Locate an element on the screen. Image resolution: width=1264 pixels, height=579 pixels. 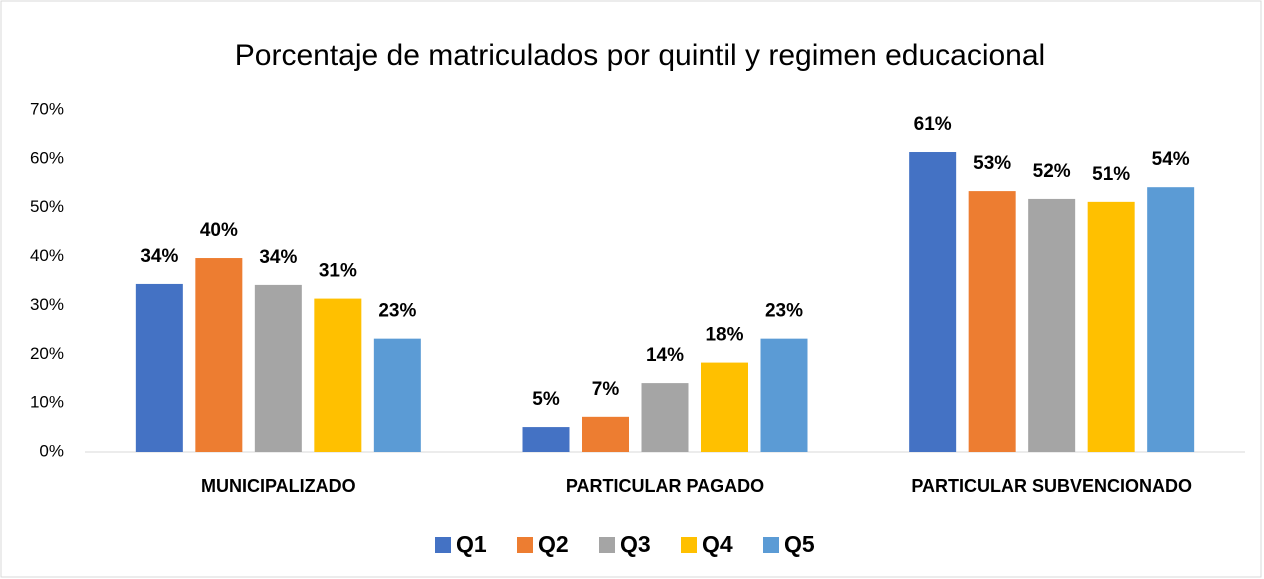
value-label: 51% is located at coordinates (1111, 174).